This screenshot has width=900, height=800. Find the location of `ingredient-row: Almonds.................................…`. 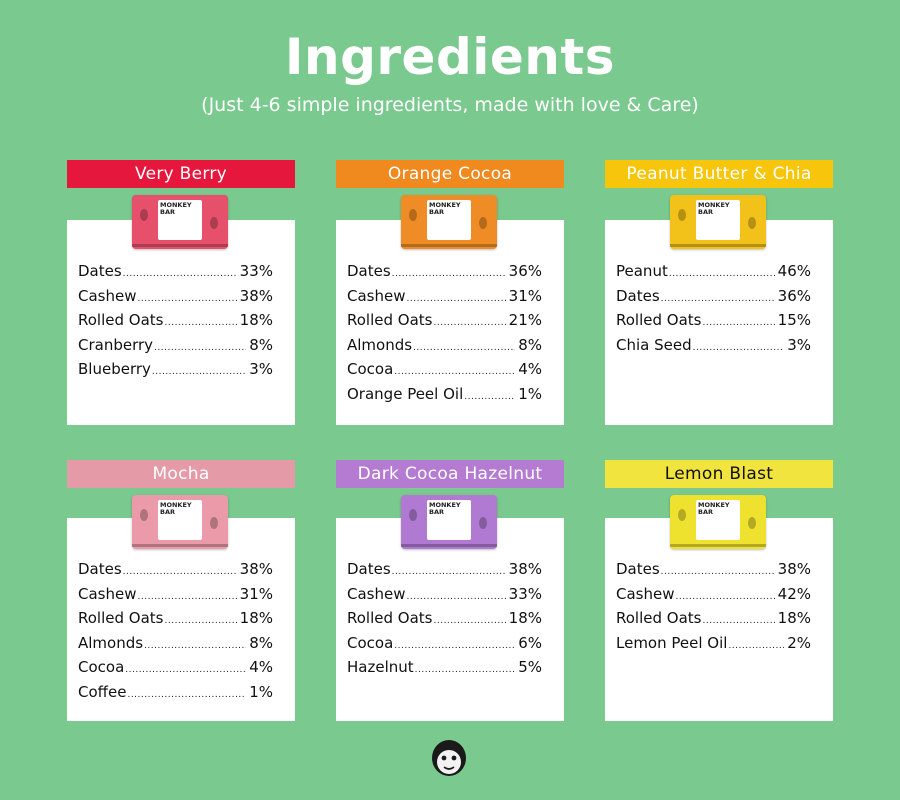

ingredient-row: Almonds.................................… is located at coordinates (444, 348).